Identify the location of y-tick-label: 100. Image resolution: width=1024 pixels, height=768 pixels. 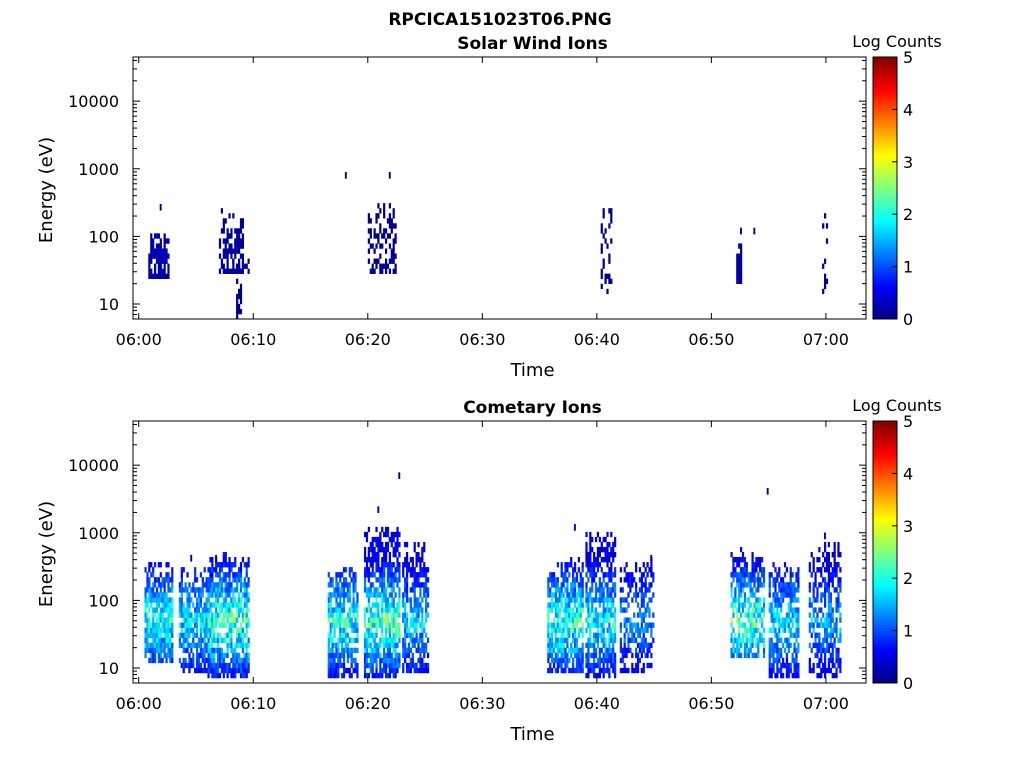
(103, 236).